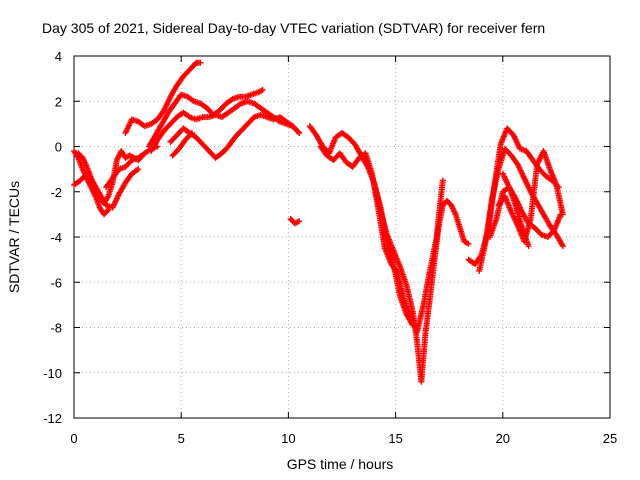 The height and width of the screenshot is (480, 640). What do you see at coordinates (56, 237) in the screenshot?
I see `y-tick-label: -4` at bounding box center [56, 237].